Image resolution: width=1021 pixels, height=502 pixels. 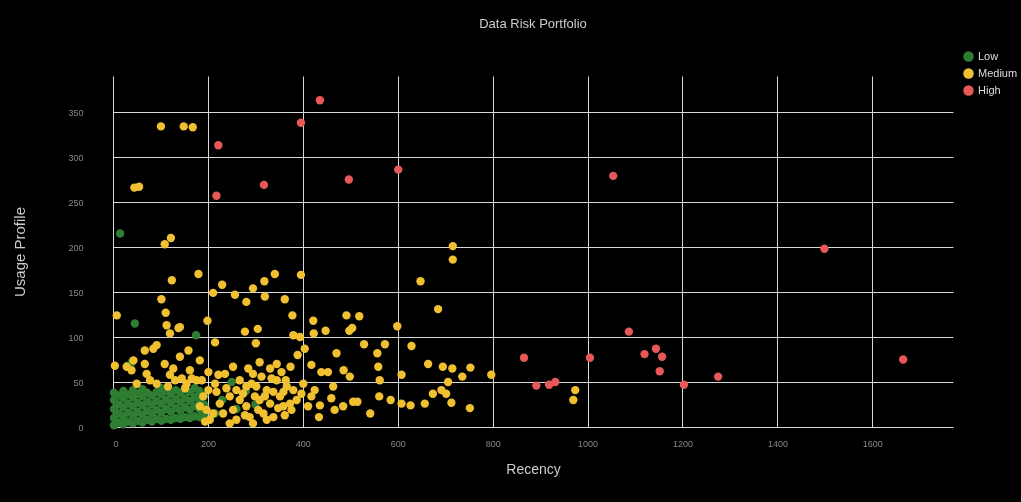 What do you see at coordinates (76, 292) in the screenshot?
I see `y-tick-label: 150` at bounding box center [76, 292].